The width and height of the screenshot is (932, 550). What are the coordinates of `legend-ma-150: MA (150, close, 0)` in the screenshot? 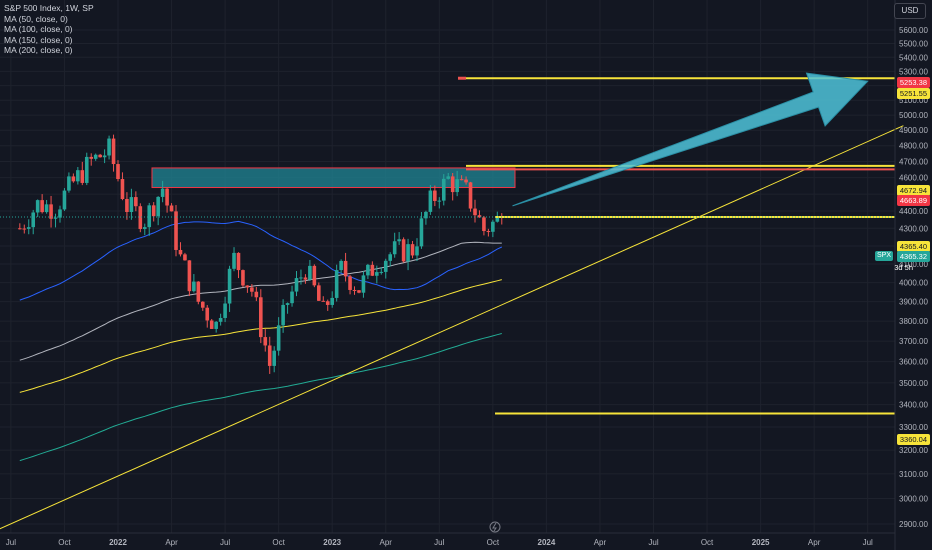 It's located at (38, 39).